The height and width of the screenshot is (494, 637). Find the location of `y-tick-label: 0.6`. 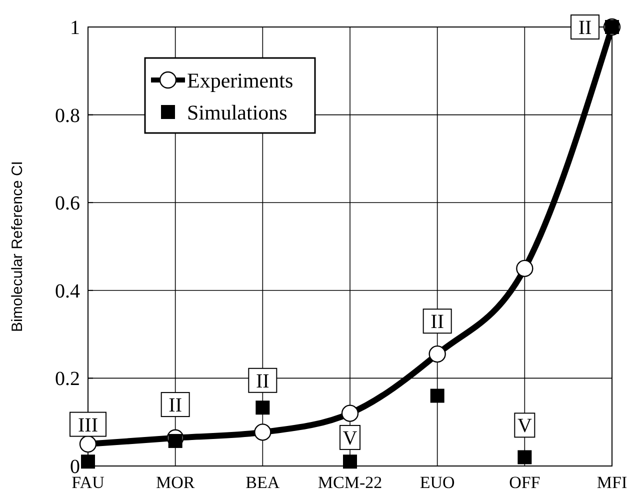

y-tick-label: 0.6 is located at coordinates (67, 203).